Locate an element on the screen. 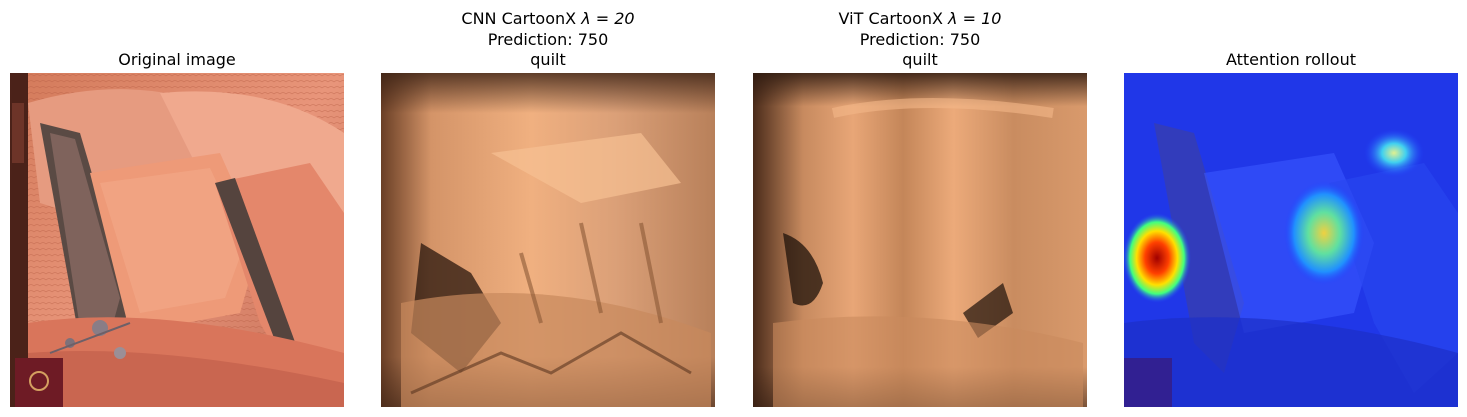  model-label: ViT CartoonX is located at coordinates (893, 18).